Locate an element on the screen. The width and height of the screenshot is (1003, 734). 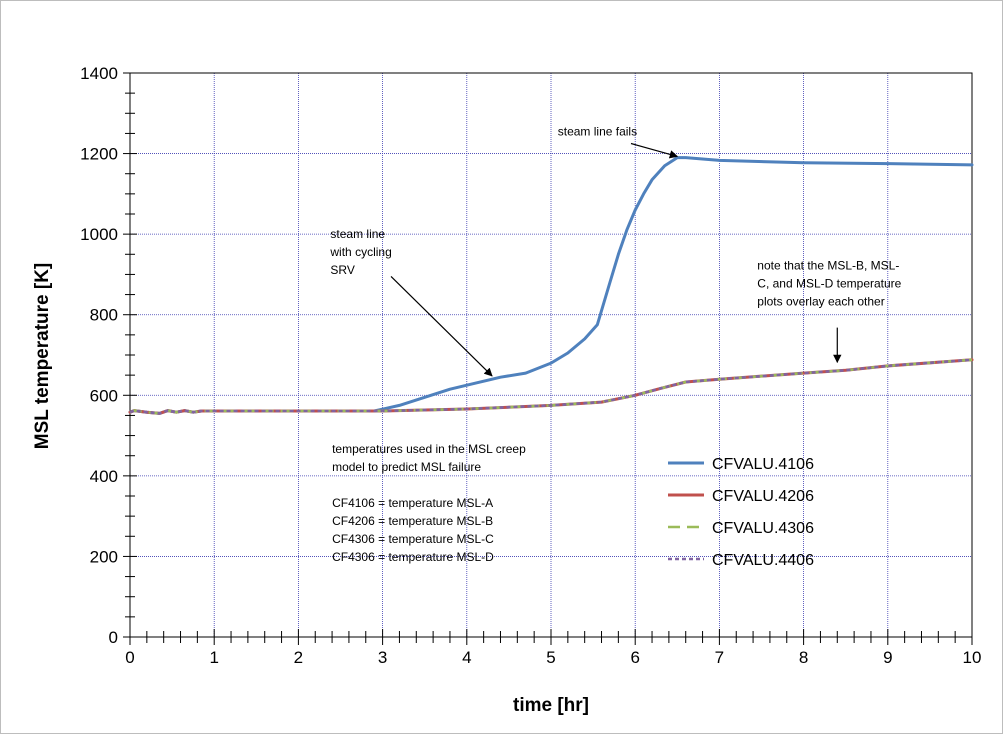
annotation-line: steam line is located at coordinates (357, 234).